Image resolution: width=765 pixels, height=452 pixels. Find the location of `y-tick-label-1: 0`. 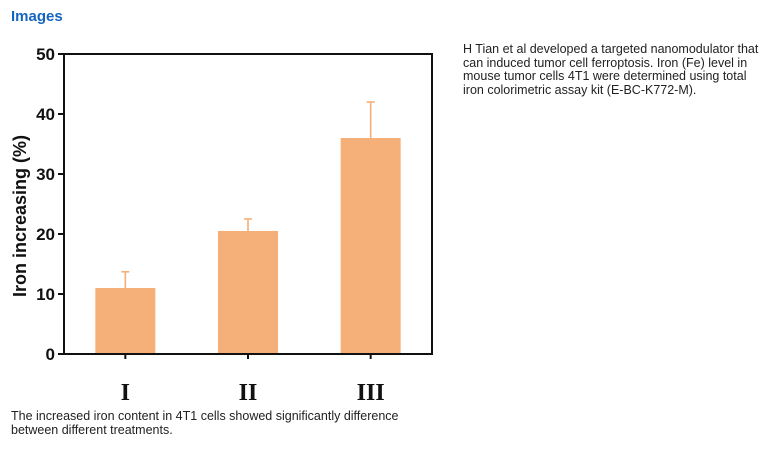

y-tick-label-1: 0 is located at coordinates (50, 354).